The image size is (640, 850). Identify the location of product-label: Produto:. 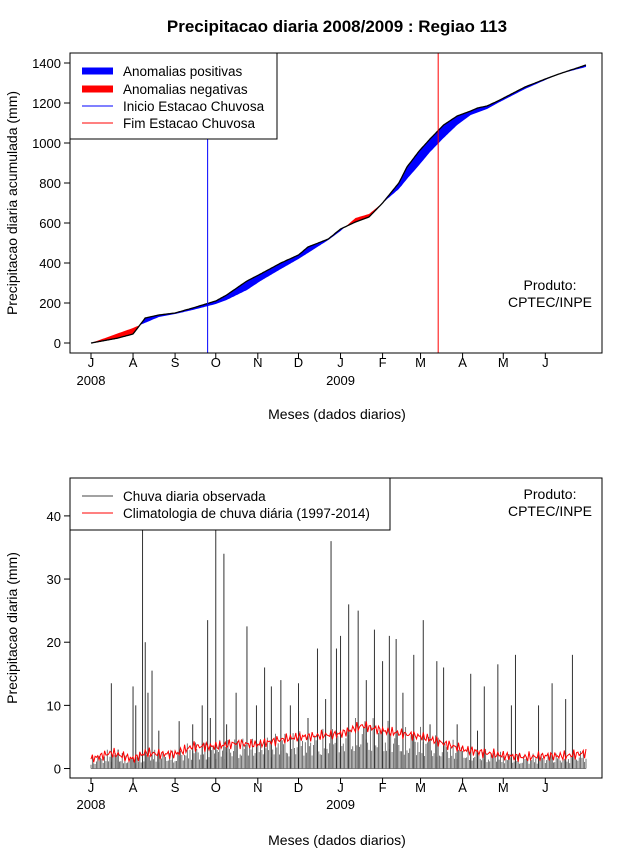
(550, 285).